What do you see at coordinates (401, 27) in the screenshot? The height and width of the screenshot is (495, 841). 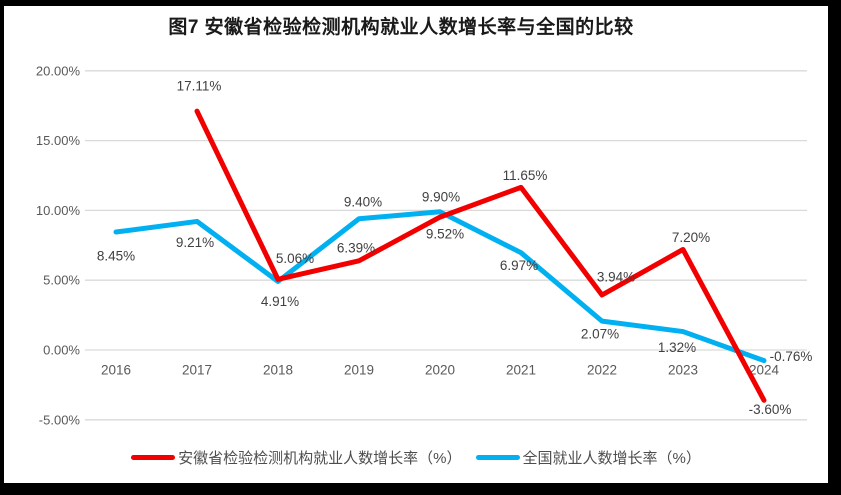 I see `chart-title: 图7 安徽省检验检测机构就业人数增长率与全国的比较` at bounding box center [401, 27].